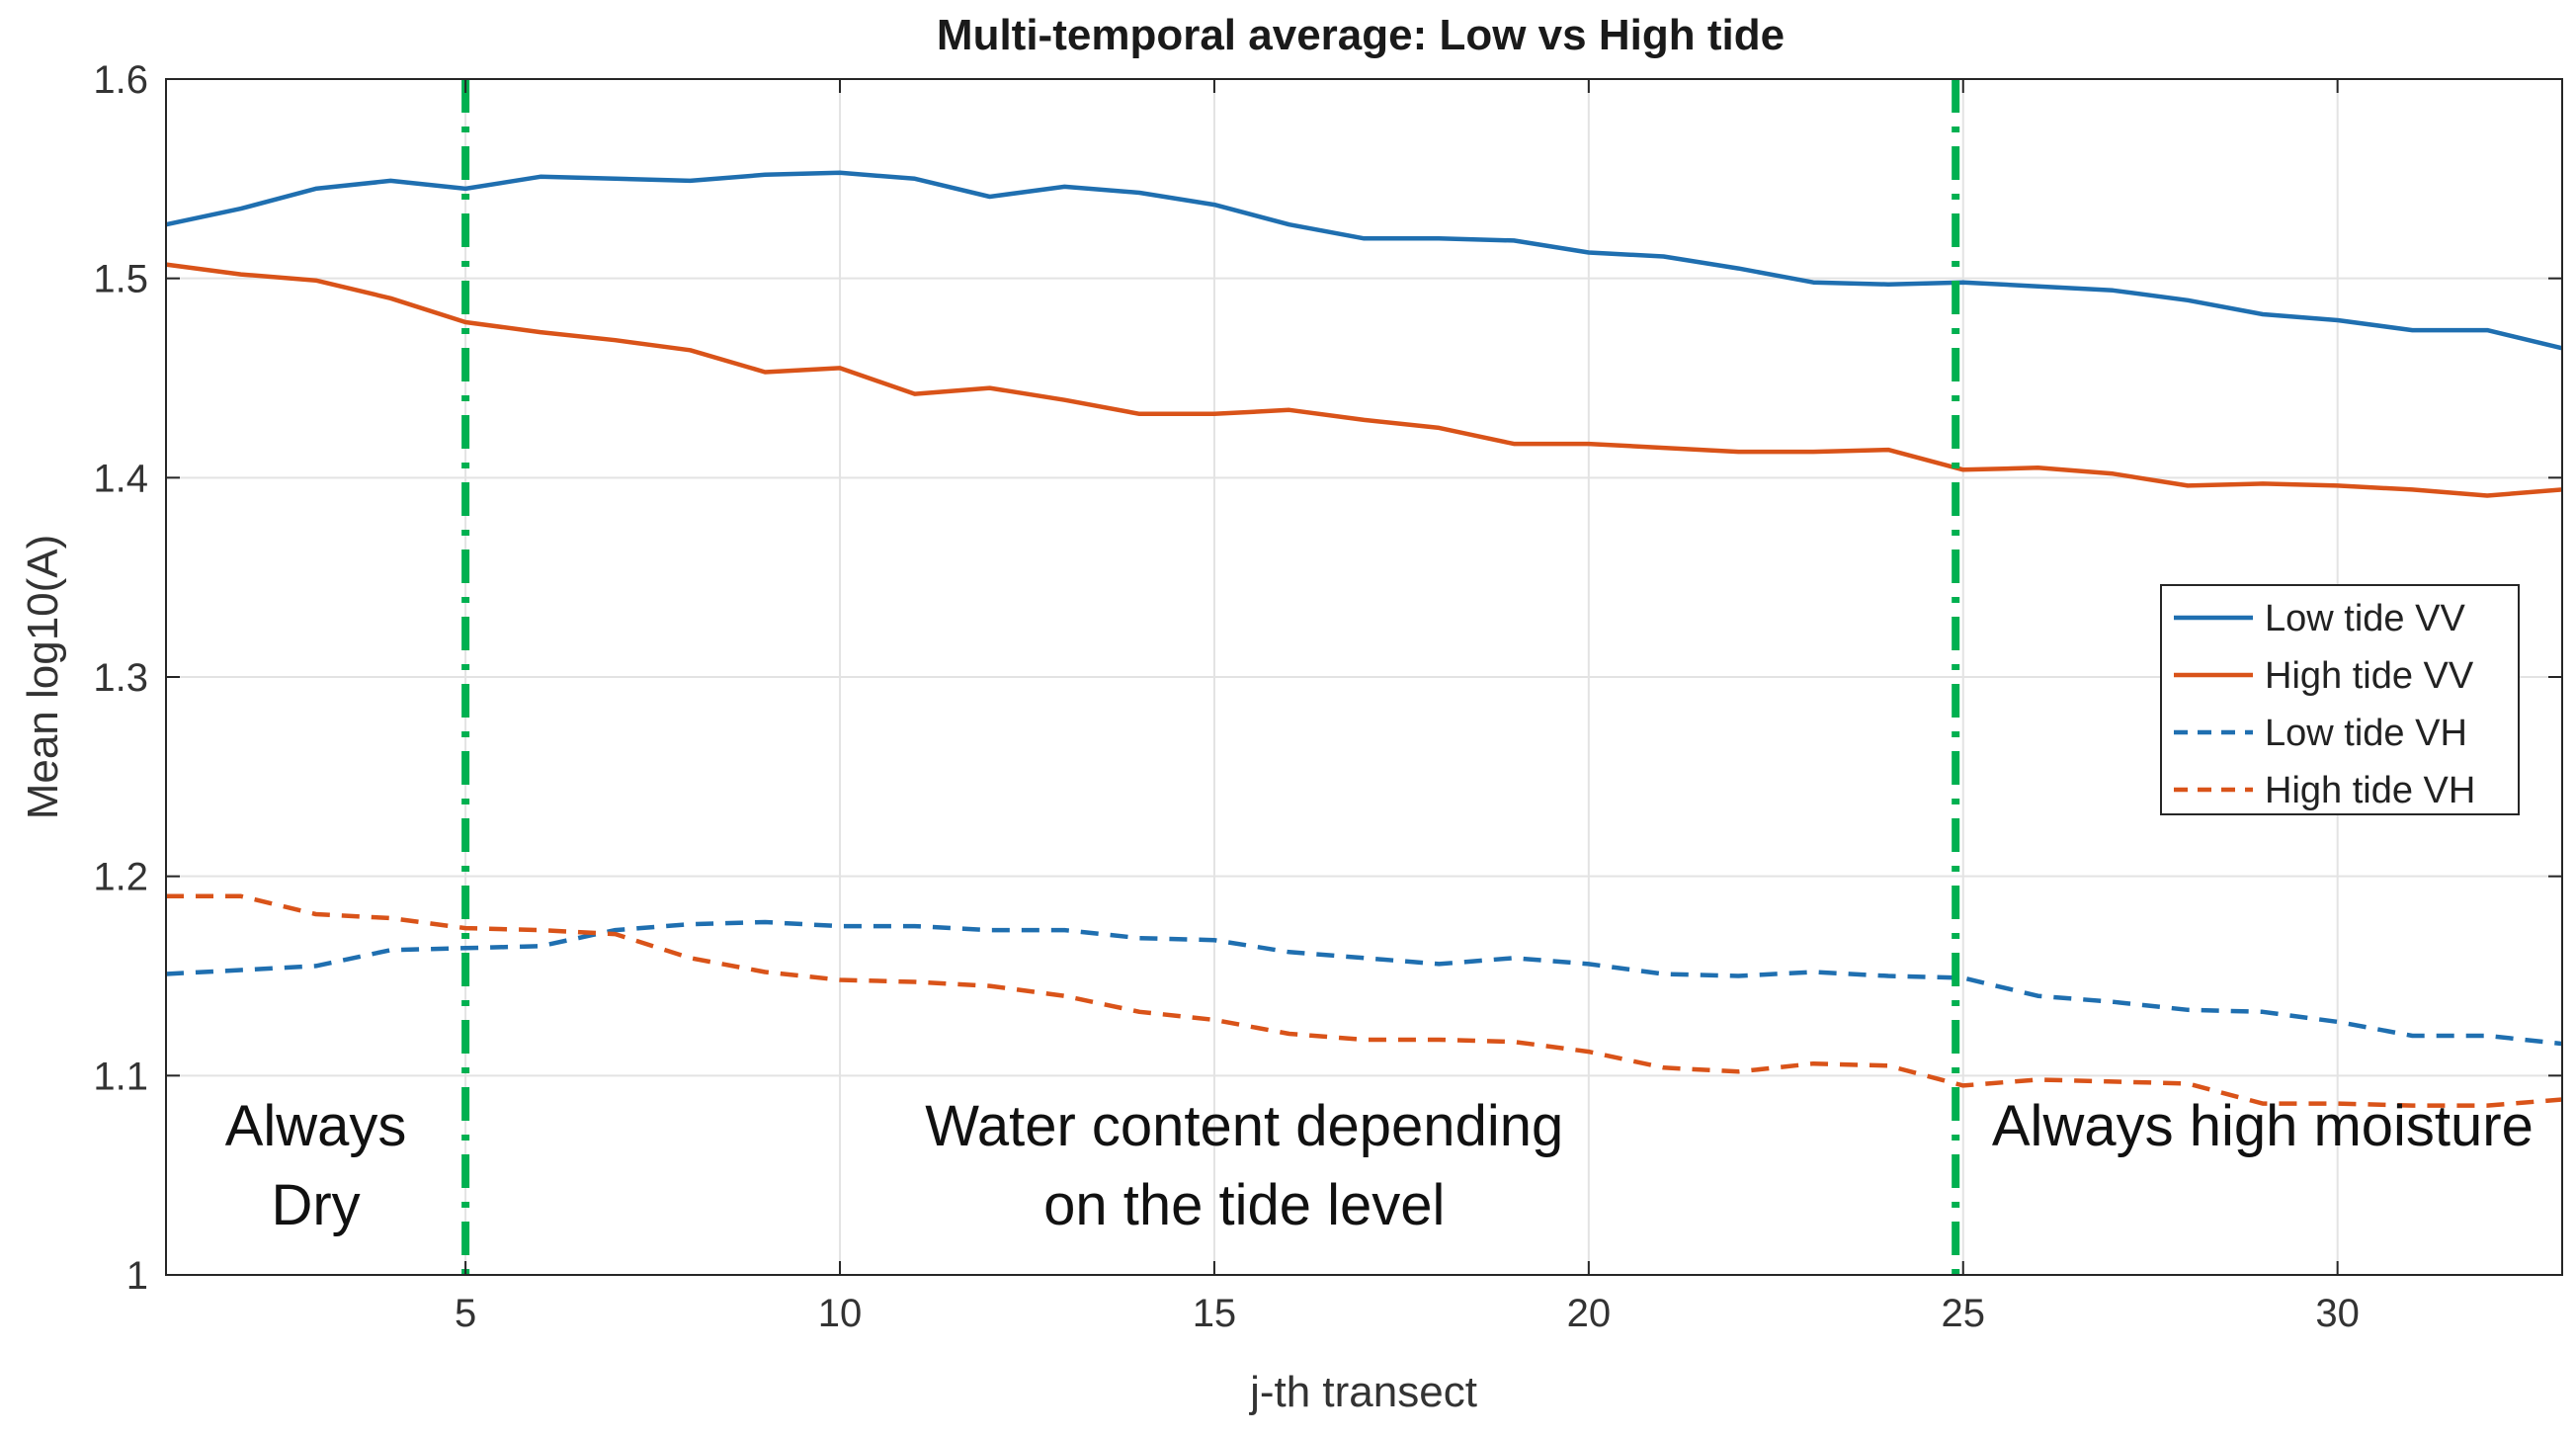 Image resolution: width=2576 pixels, height=1438 pixels. I want to click on annotation-line: Water content depending, so click(1244, 1126).